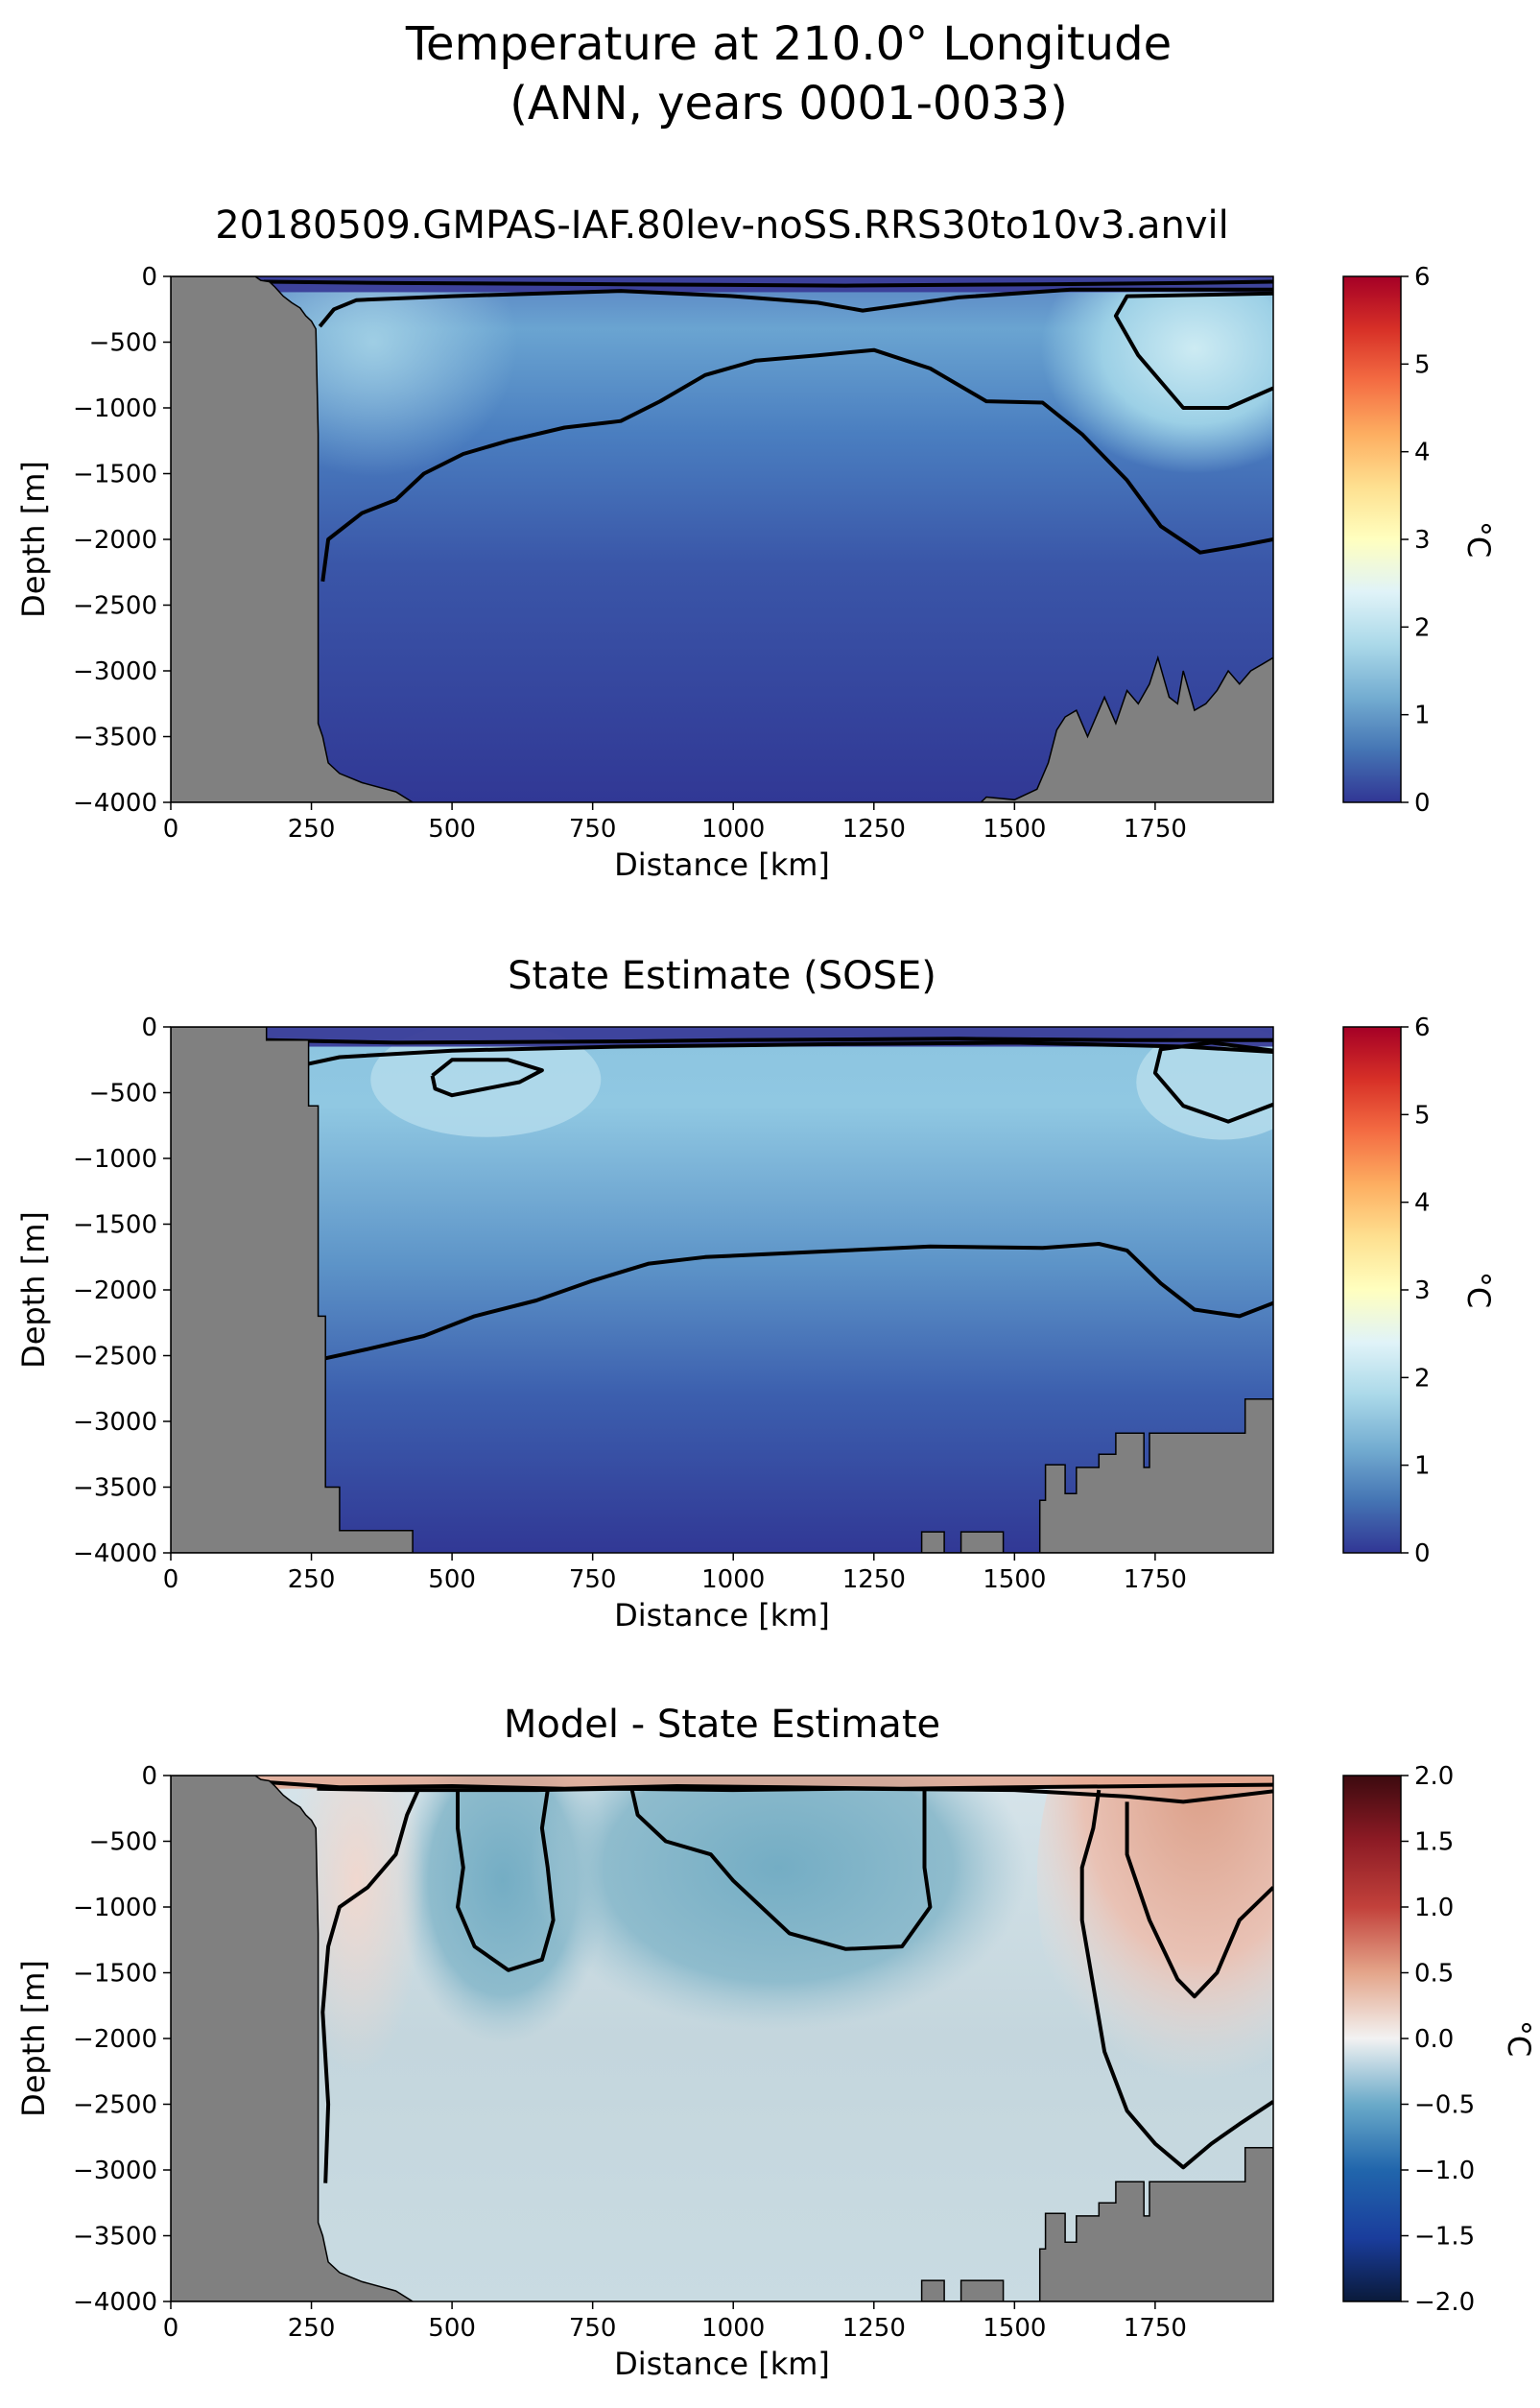  What do you see at coordinates (733, 2328) in the screenshot?
I see `x-tick-label: 1000` at bounding box center [733, 2328].